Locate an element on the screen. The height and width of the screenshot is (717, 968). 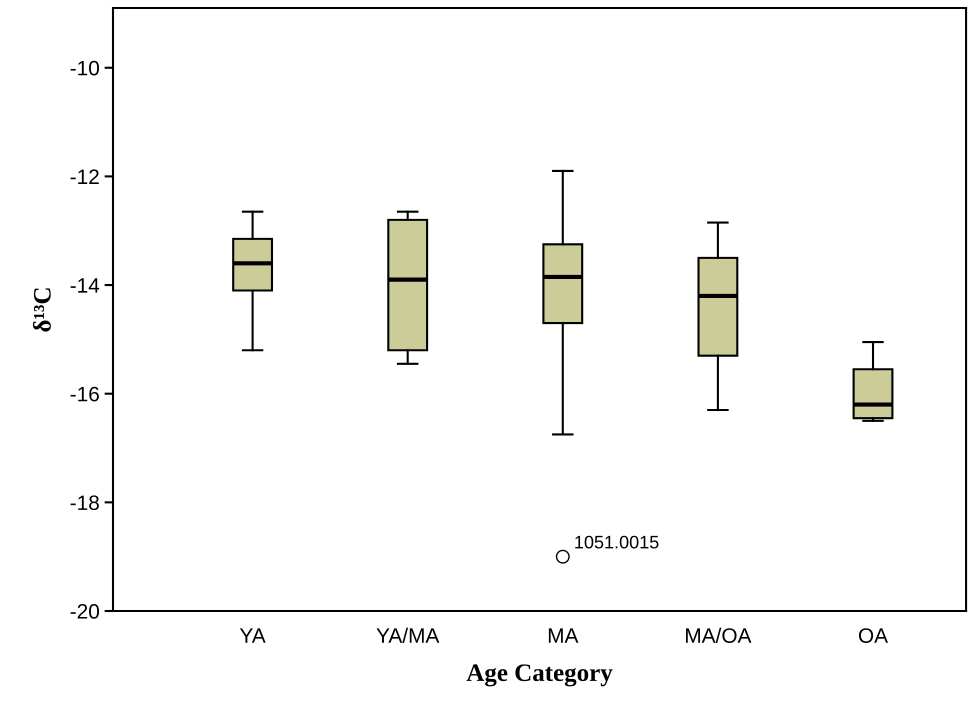
x-tick-label: OA is located at coordinates (873, 635).